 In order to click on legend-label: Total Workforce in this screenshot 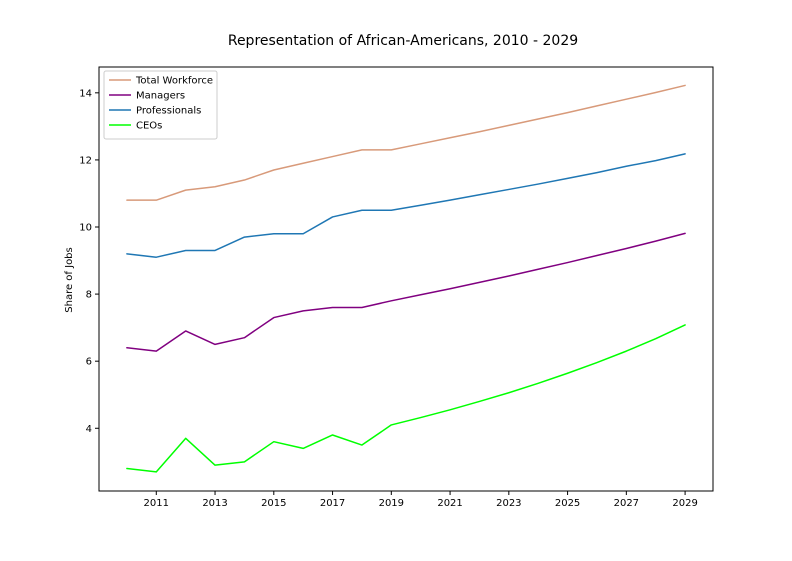, I will do `click(174, 81)`.